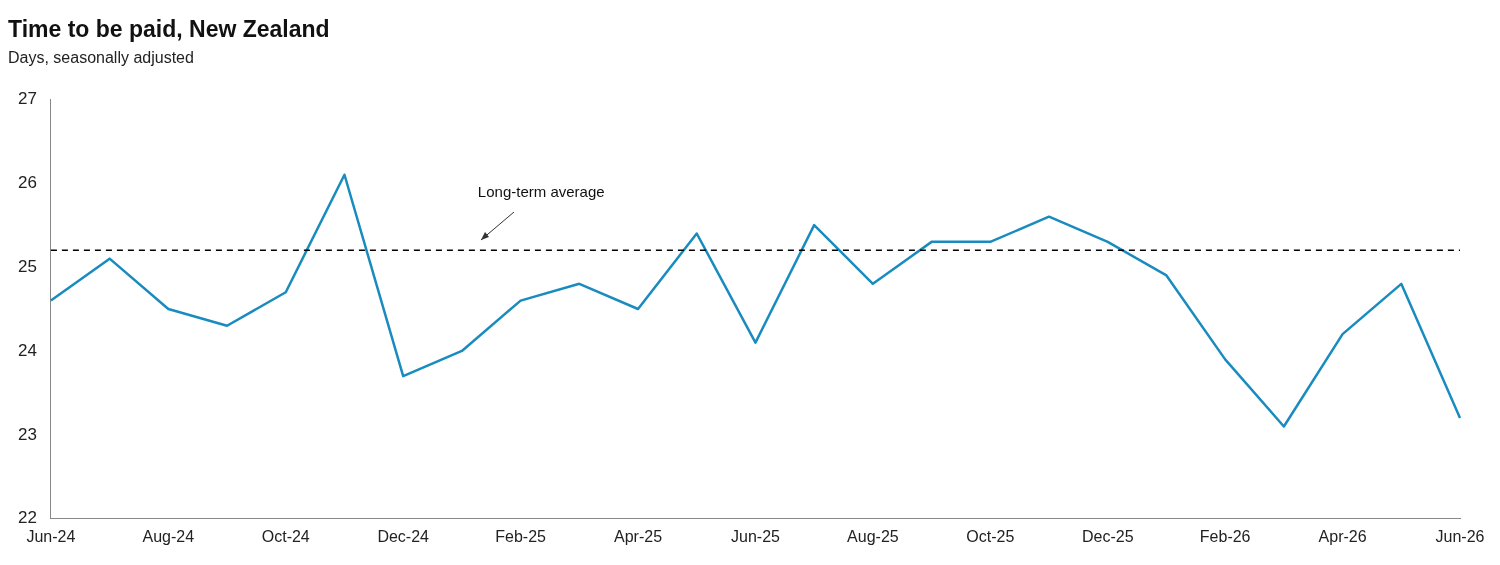 The height and width of the screenshot is (565, 1500). What do you see at coordinates (1342, 536) in the screenshot?
I see `x-tick-label: Apr-26` at bounding box center [1342, 536].